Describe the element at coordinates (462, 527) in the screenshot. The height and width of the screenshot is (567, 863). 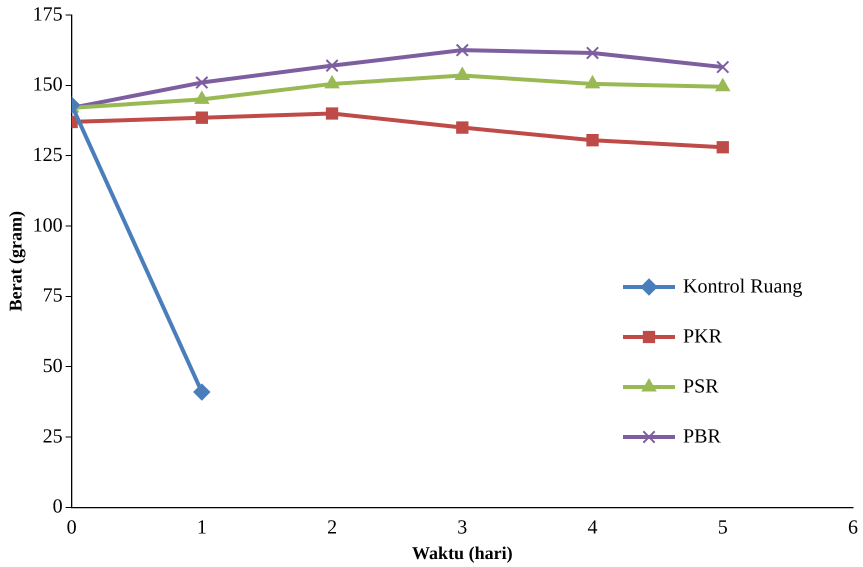
I see `x-tick-label: 3` at that location.